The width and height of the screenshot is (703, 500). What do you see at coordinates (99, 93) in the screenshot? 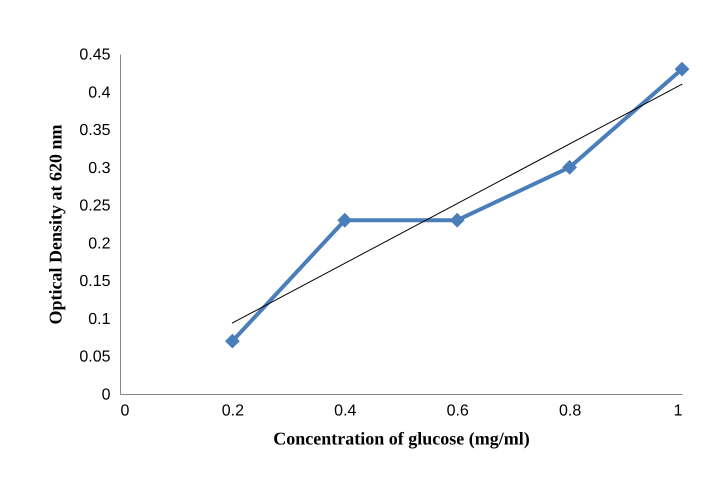
I see `y-tick-label: 0.4` at bounding box center [99, 93].